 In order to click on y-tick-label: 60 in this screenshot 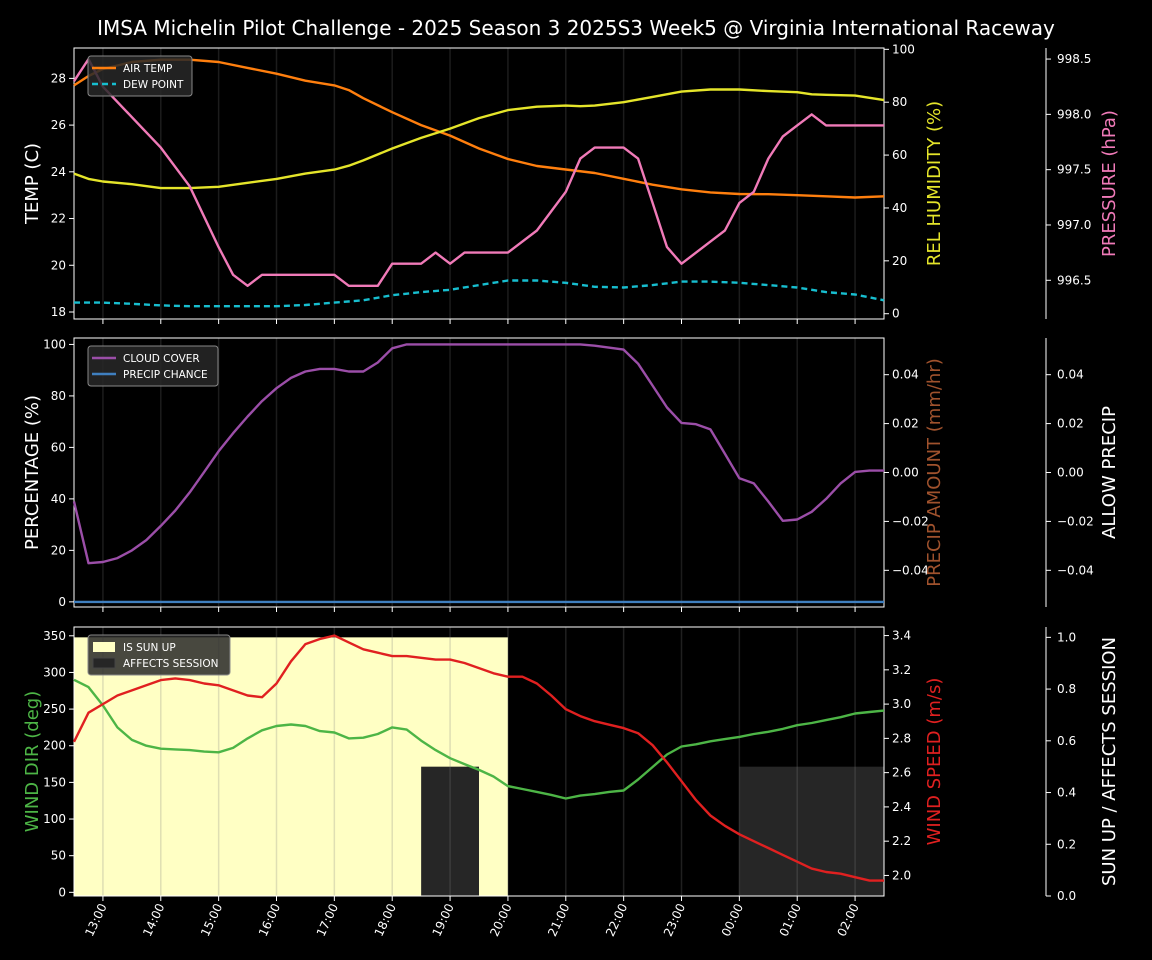, I will do `click(58, 447)`.